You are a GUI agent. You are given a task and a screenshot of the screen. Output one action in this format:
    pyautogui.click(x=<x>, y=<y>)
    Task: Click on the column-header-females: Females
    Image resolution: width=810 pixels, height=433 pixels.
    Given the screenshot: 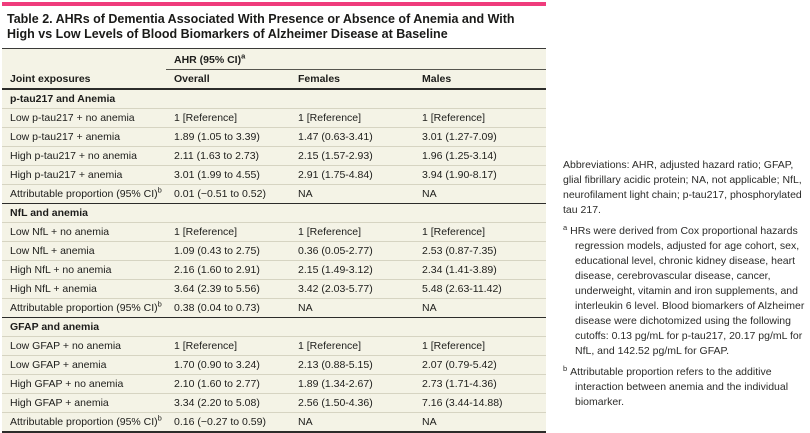 What is the action you would take?
    pyautogui.click(x=352, y=79)
    